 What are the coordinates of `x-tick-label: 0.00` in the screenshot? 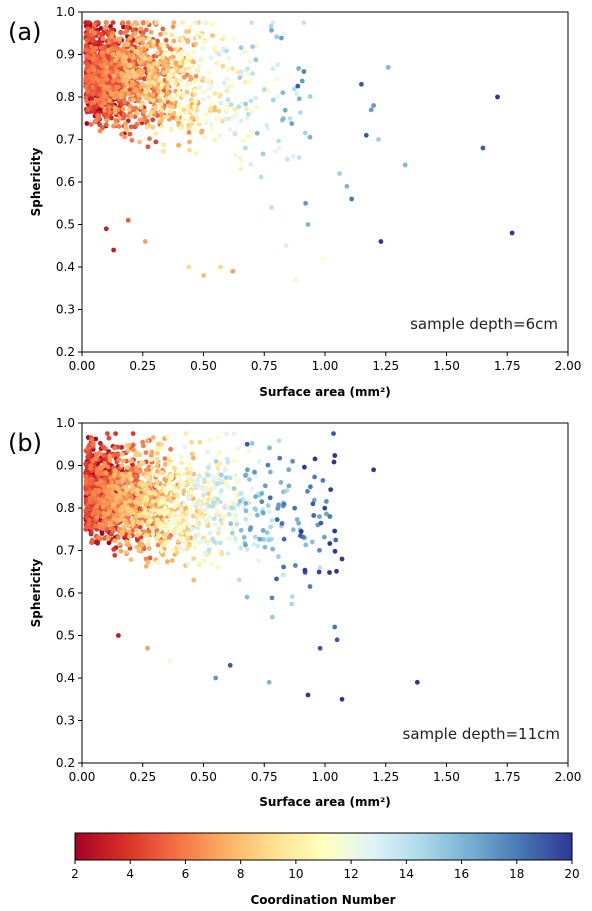 It's located at (82, 366).